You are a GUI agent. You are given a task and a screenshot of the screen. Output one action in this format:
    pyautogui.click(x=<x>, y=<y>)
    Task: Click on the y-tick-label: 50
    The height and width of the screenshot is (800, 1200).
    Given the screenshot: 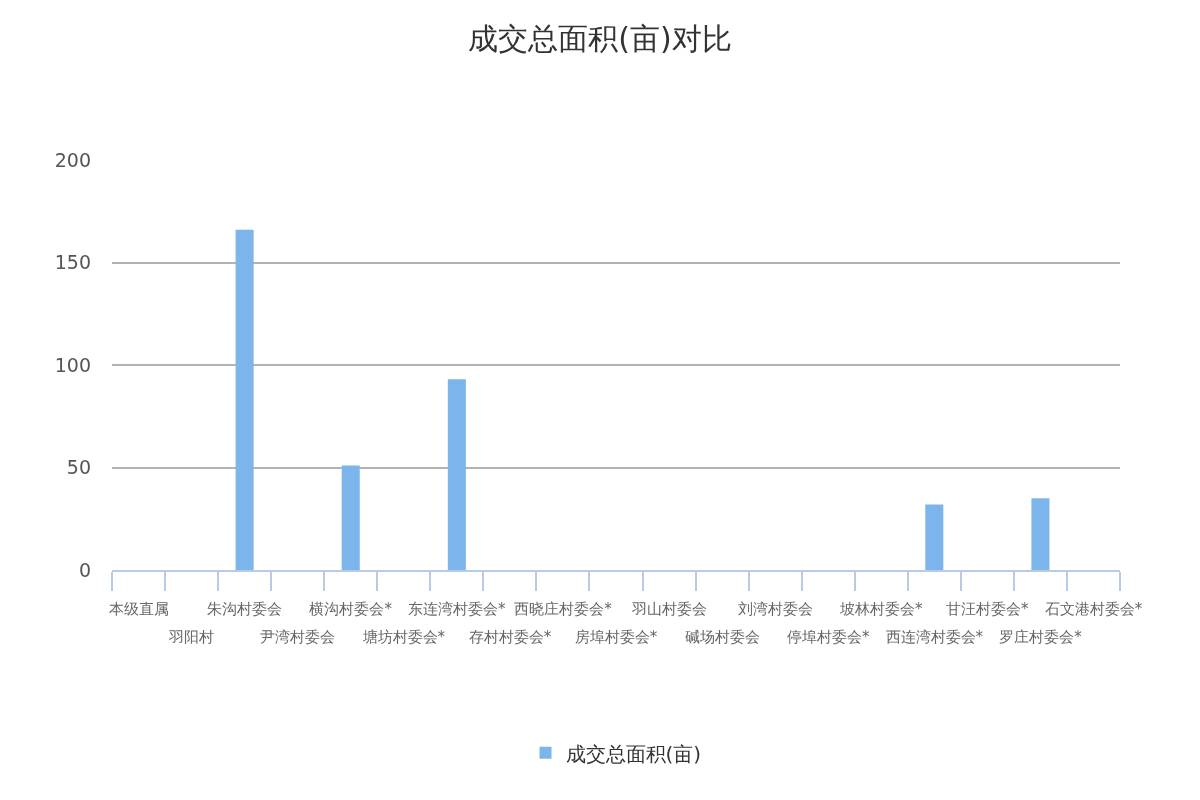 What is the action you would take?
    pyautogui.click(x=78, y=467)
    